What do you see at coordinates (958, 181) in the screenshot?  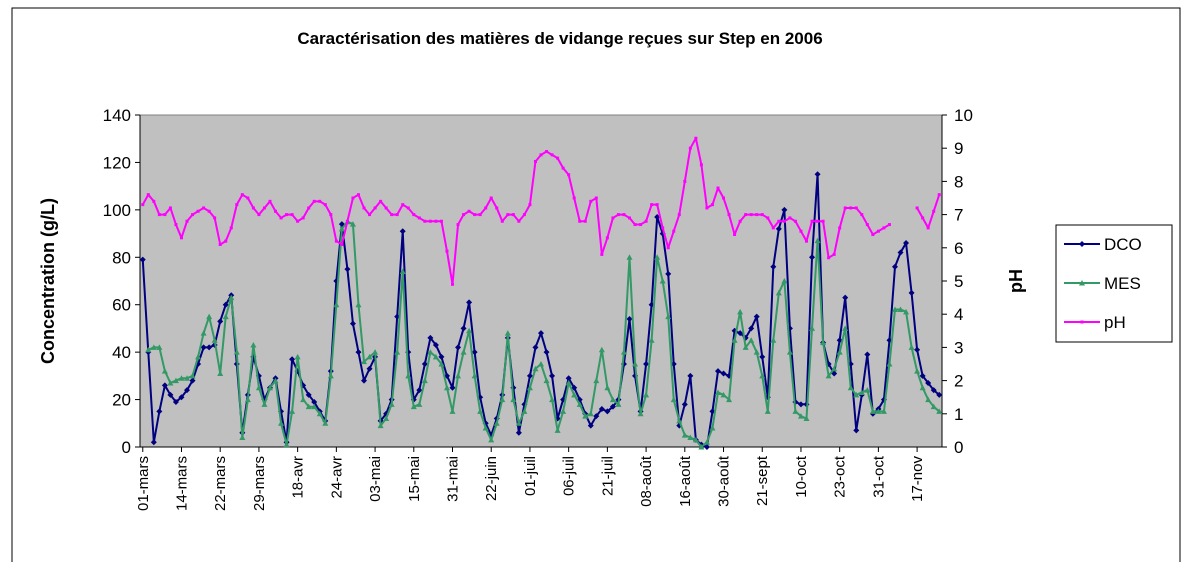 I see `y2-tick-label: 8` at bounding box center [958, 181].